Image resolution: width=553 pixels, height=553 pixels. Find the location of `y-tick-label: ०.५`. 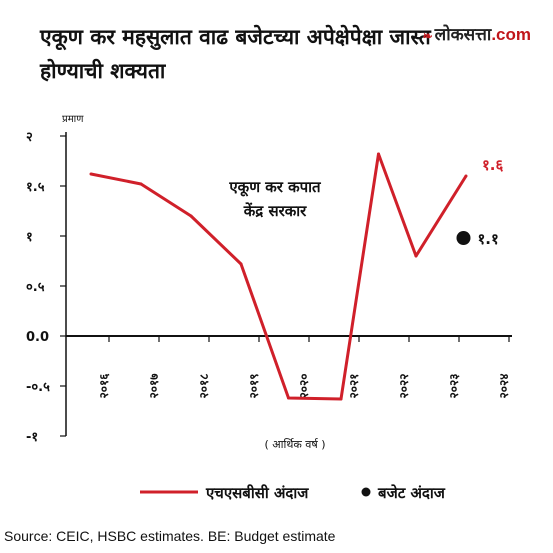

y-tick-label: ०.५ is located at coordinates (35, 287).